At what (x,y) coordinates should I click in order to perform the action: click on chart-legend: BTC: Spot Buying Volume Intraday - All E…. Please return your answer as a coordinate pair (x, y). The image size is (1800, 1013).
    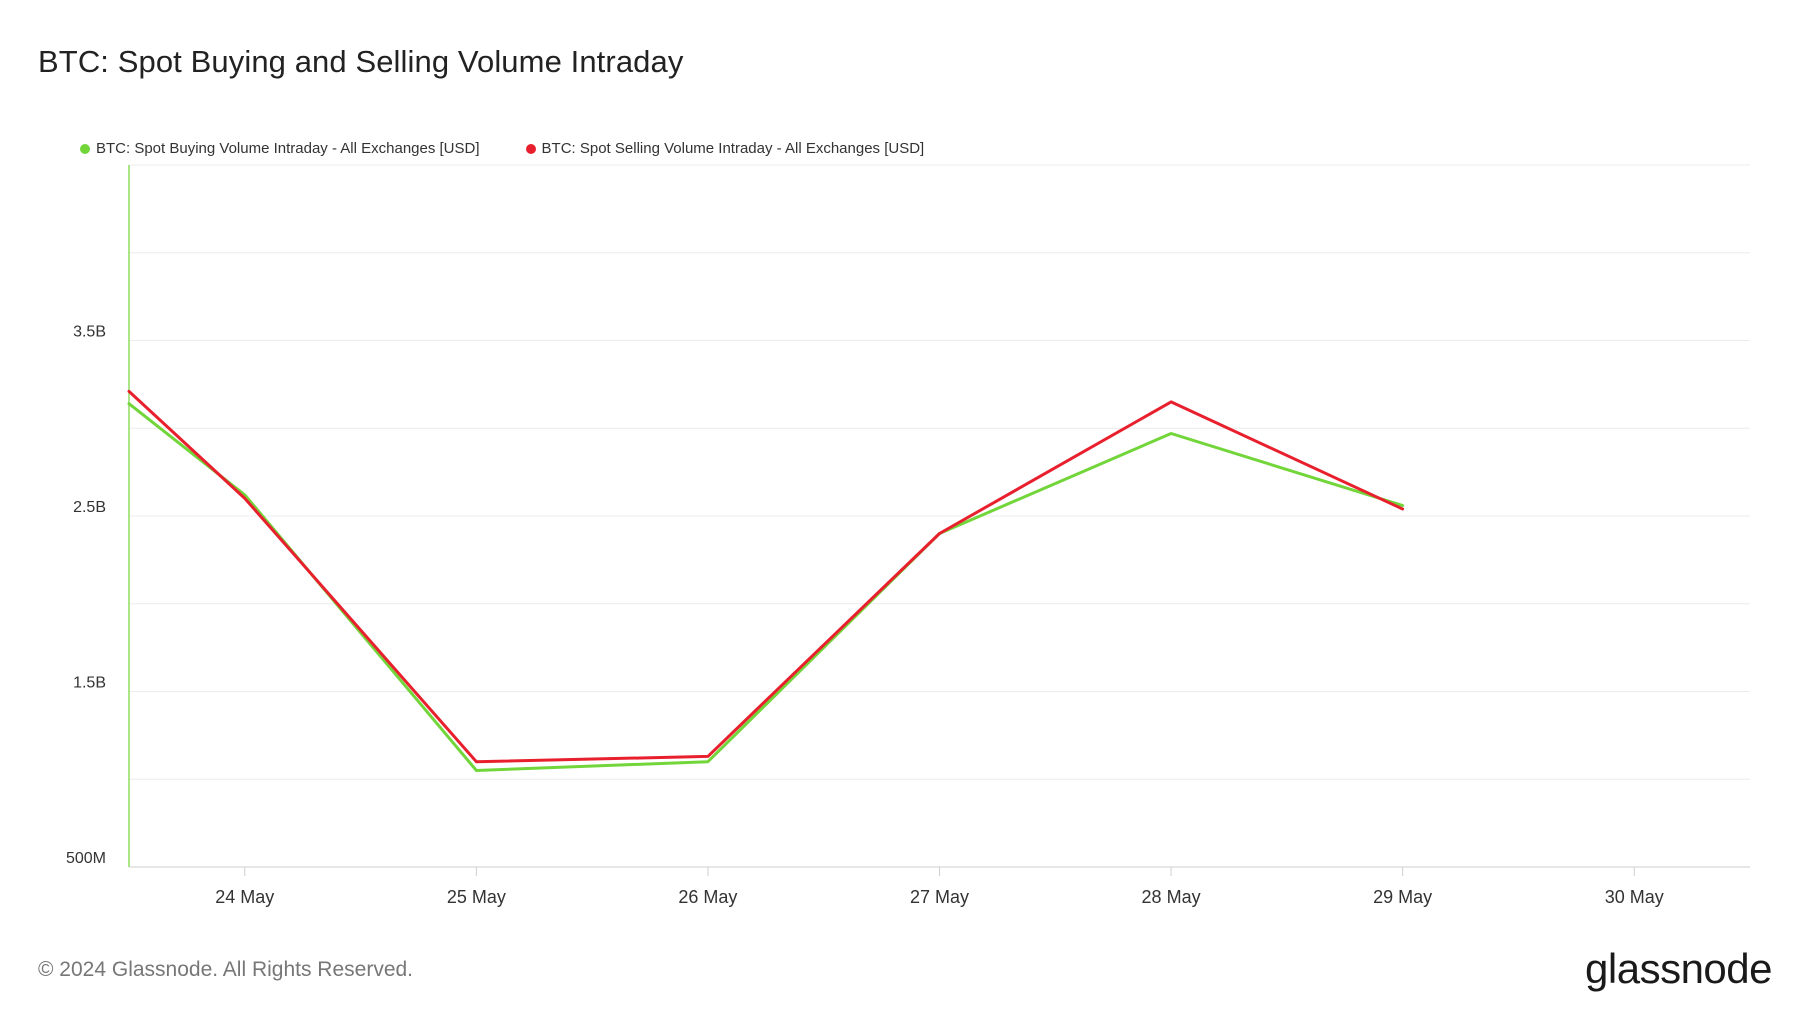
    Looking at the image, I should click on (502, 148).